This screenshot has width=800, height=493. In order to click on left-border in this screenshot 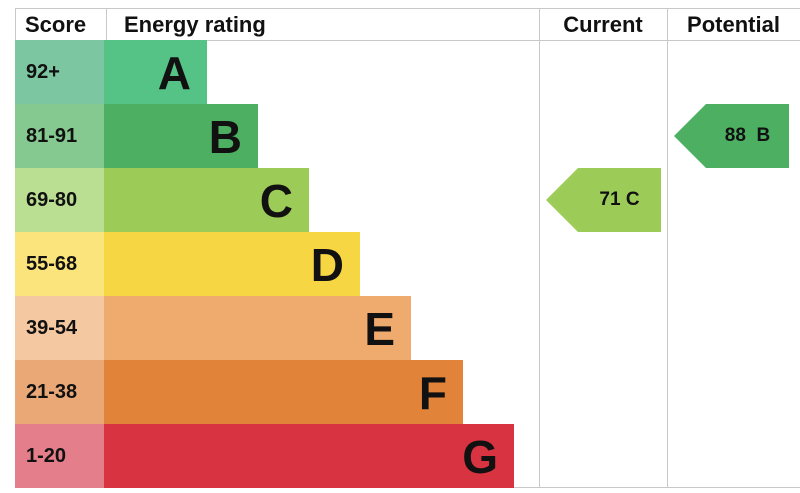, I will do `click(15, 24)`.